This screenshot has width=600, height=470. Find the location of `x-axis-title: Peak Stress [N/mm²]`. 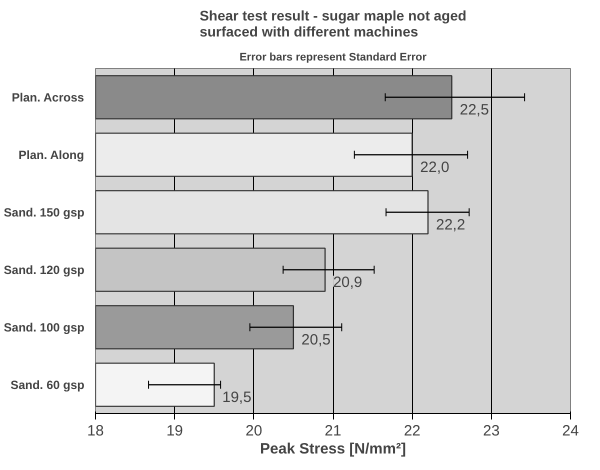

x-axis-title: Peak Stress [N/mm²] is located at coordinates (333, 449).